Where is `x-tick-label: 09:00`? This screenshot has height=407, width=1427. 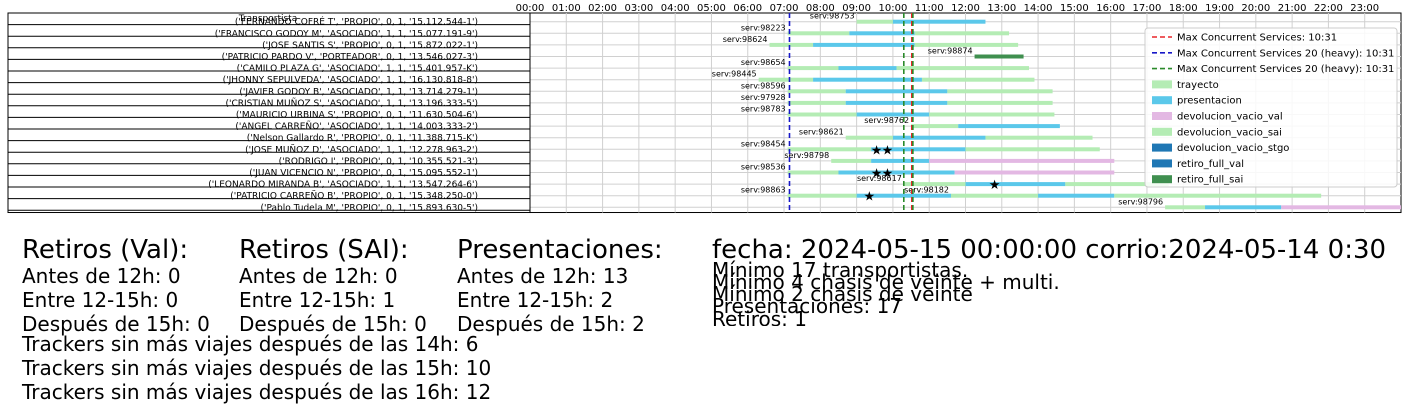 x-tick-label: 09:00 is located at coordinates (856, 8).